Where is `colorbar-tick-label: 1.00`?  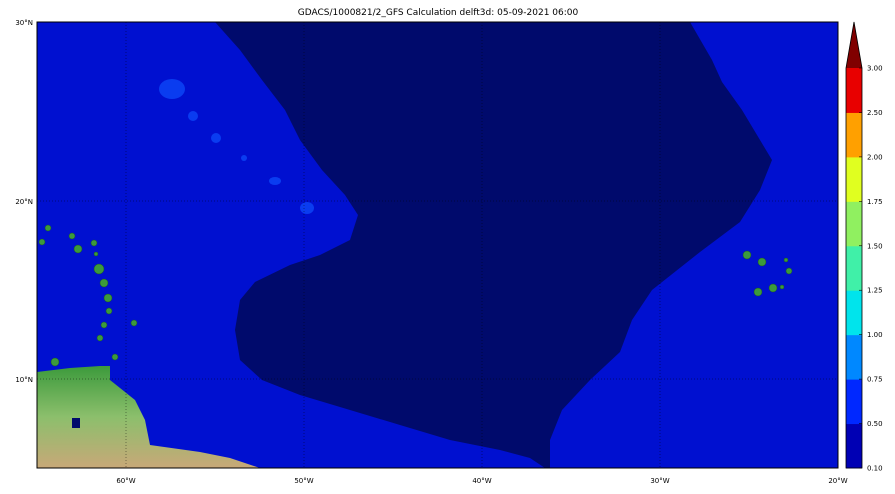
colorbar-tick-label: 1.00 is located at coordinates (875, 335).